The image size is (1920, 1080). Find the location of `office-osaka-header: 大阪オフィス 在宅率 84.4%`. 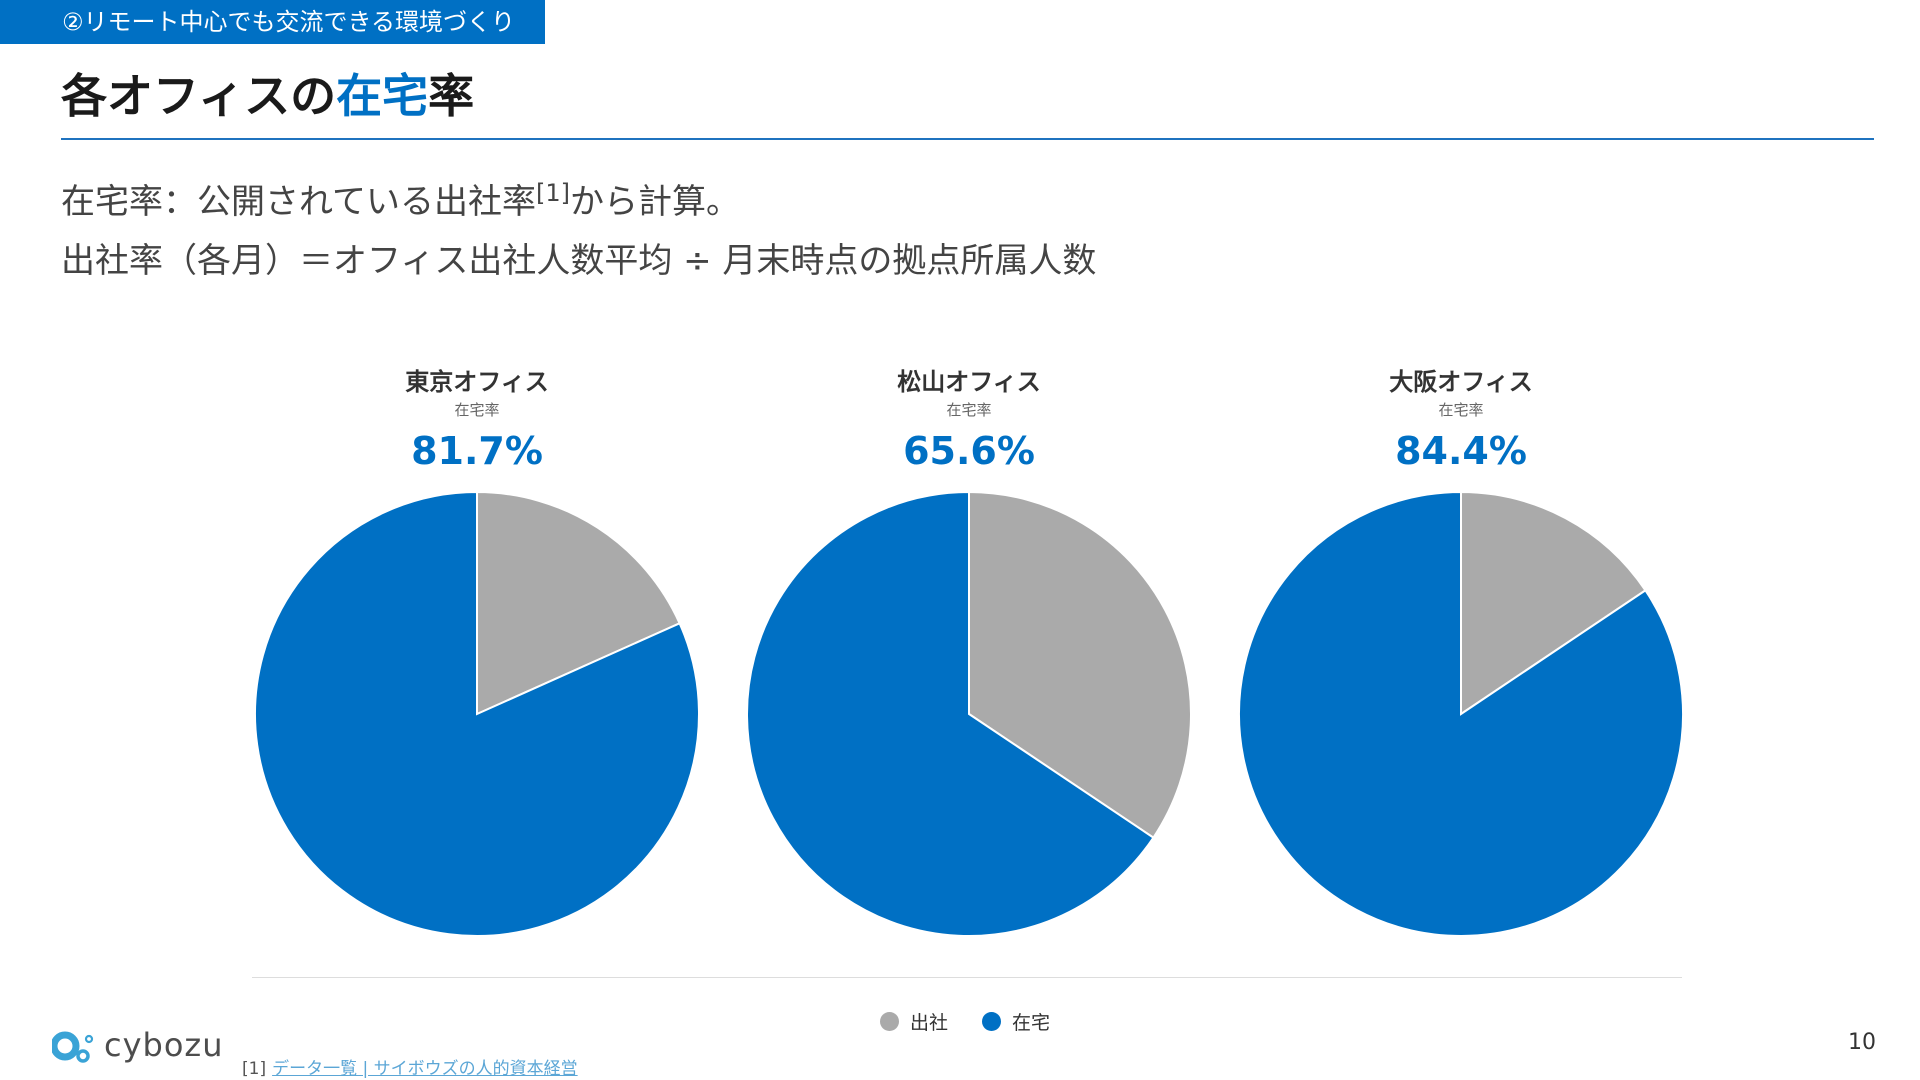

office-osaka-header: 大阪オフィス 在宅率 84.4% is located at coordinates (1461, 421).